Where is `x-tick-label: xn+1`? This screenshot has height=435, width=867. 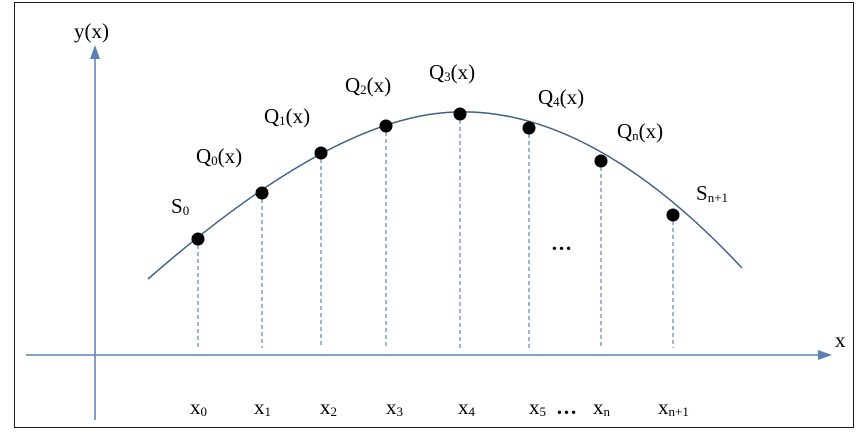
x-tick-label: xn+1 is located at coordinates (673, 407).